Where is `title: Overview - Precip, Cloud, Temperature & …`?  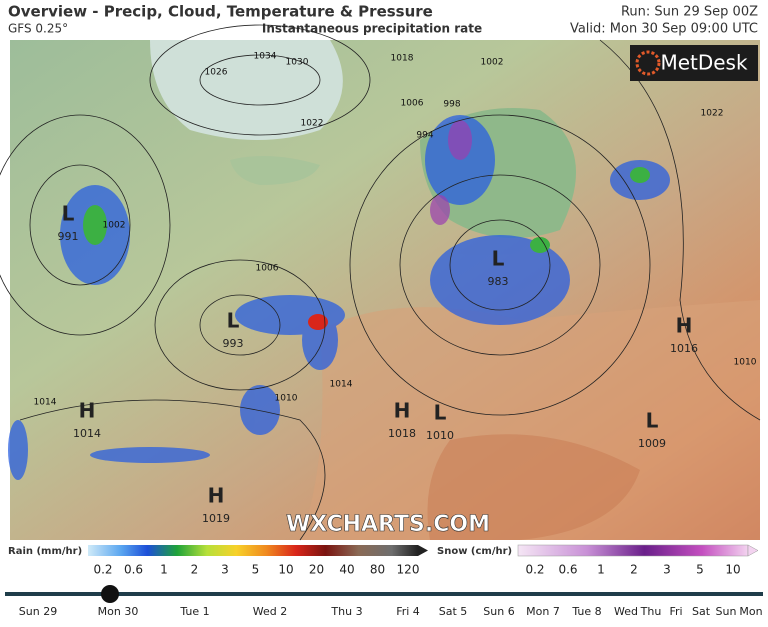
title: Overview - Precip, Cloud, Temperature & … is located at coordinates (220, 12).